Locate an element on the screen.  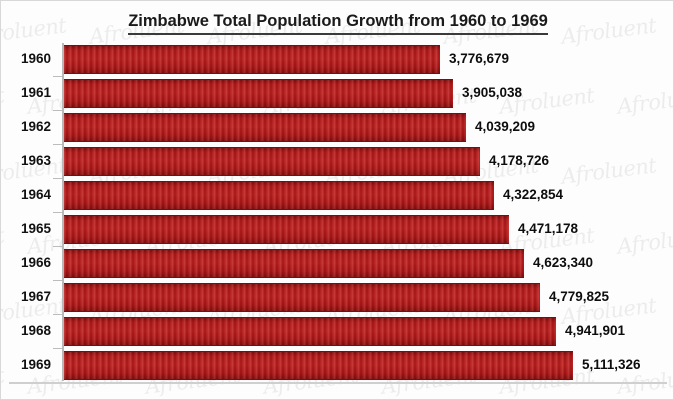
value-label-1960: 3,776,679 is located at coordinates (479, 58).